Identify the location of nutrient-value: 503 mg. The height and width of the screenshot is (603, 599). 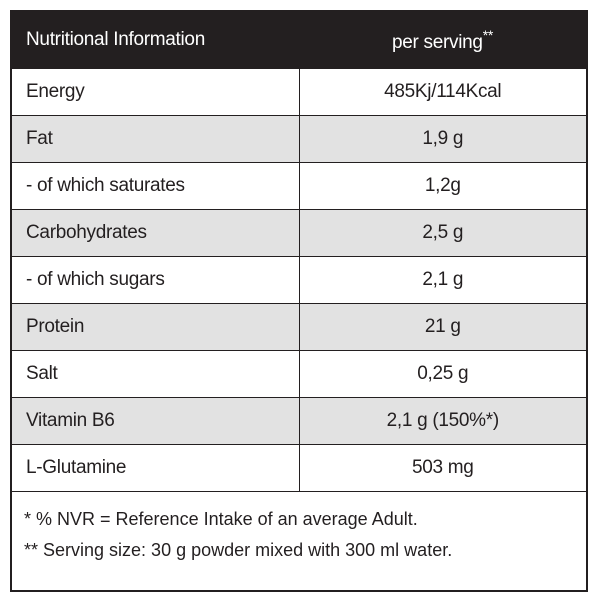
(442, 468).